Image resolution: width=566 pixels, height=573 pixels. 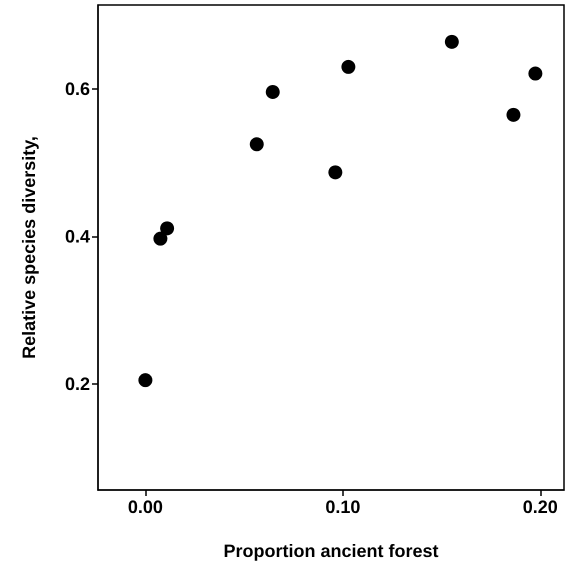 What do you see at coordinates (77, 236) in the screenshot?
I see `y-tick-label: 0.4` at bounding box center [77, 236].